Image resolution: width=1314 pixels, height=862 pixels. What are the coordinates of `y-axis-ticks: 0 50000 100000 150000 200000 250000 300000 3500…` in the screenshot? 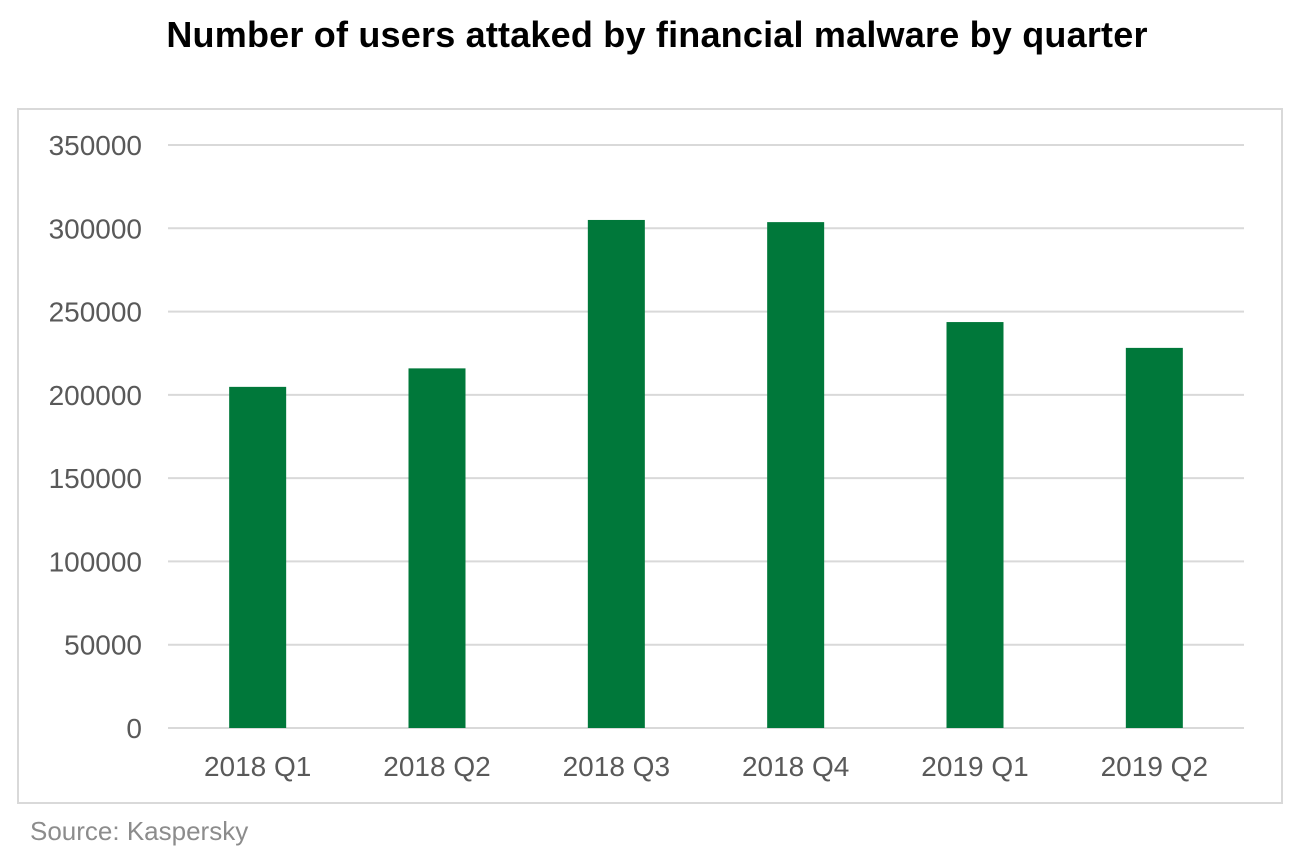 It's located at (95, 437).